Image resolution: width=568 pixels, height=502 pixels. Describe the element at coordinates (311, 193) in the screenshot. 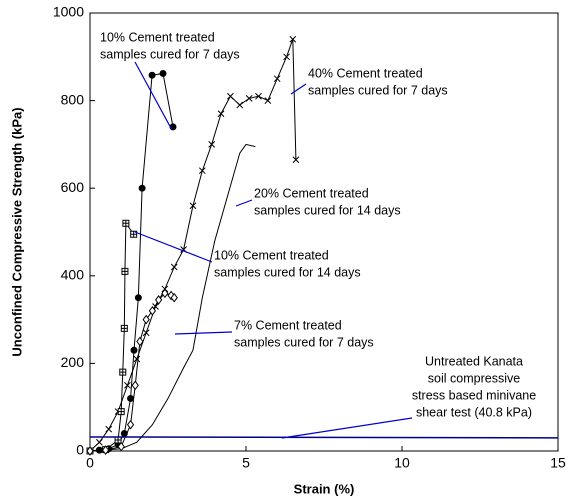

I see `annotation: 20% Cement treated` at that location.